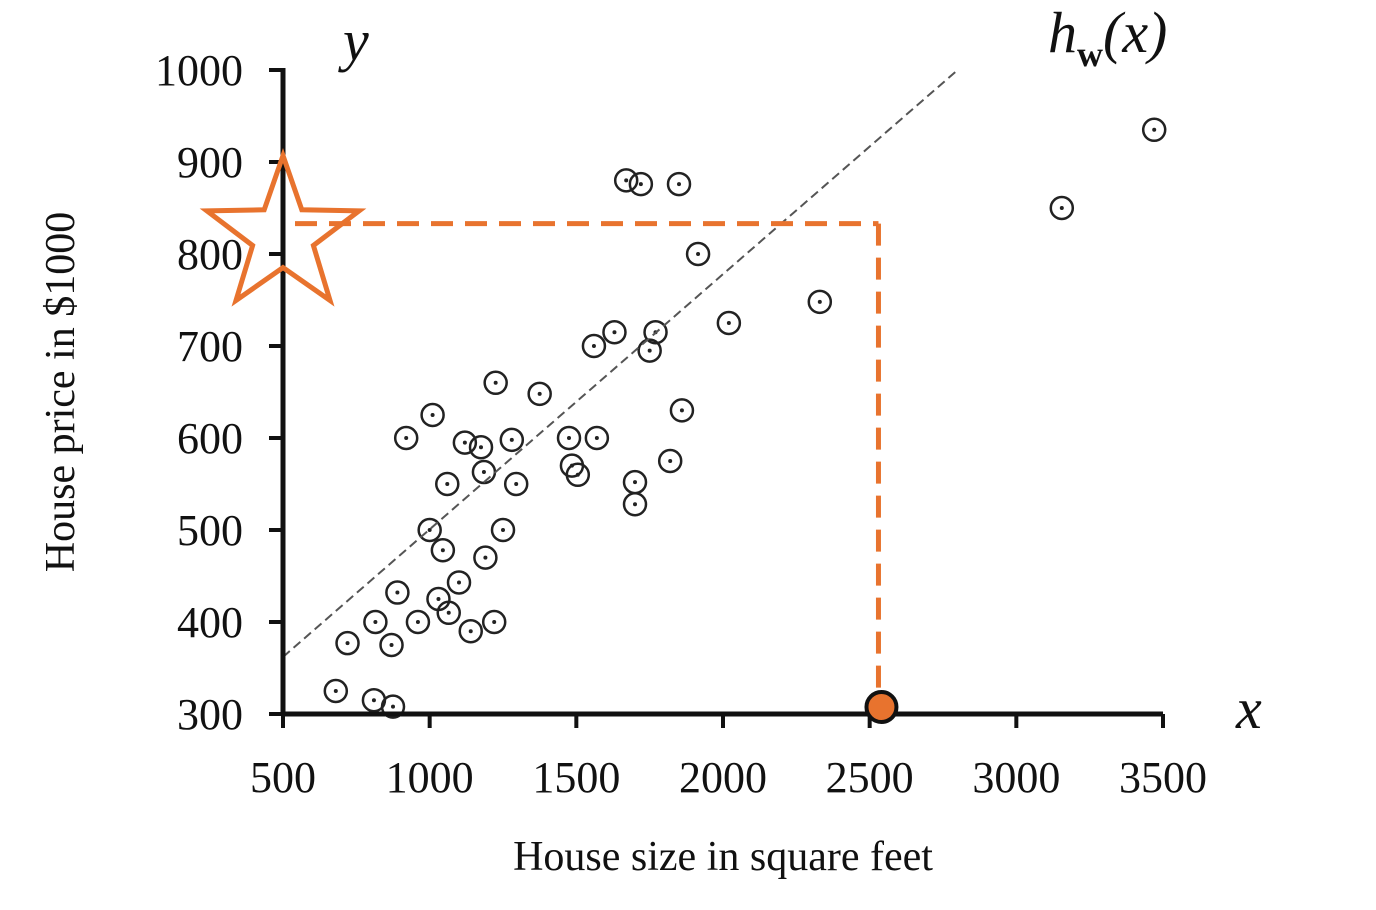  Describe the element at coordinates (210, 162) in the screenshot. I see `y-tick-label: 900` at that location.